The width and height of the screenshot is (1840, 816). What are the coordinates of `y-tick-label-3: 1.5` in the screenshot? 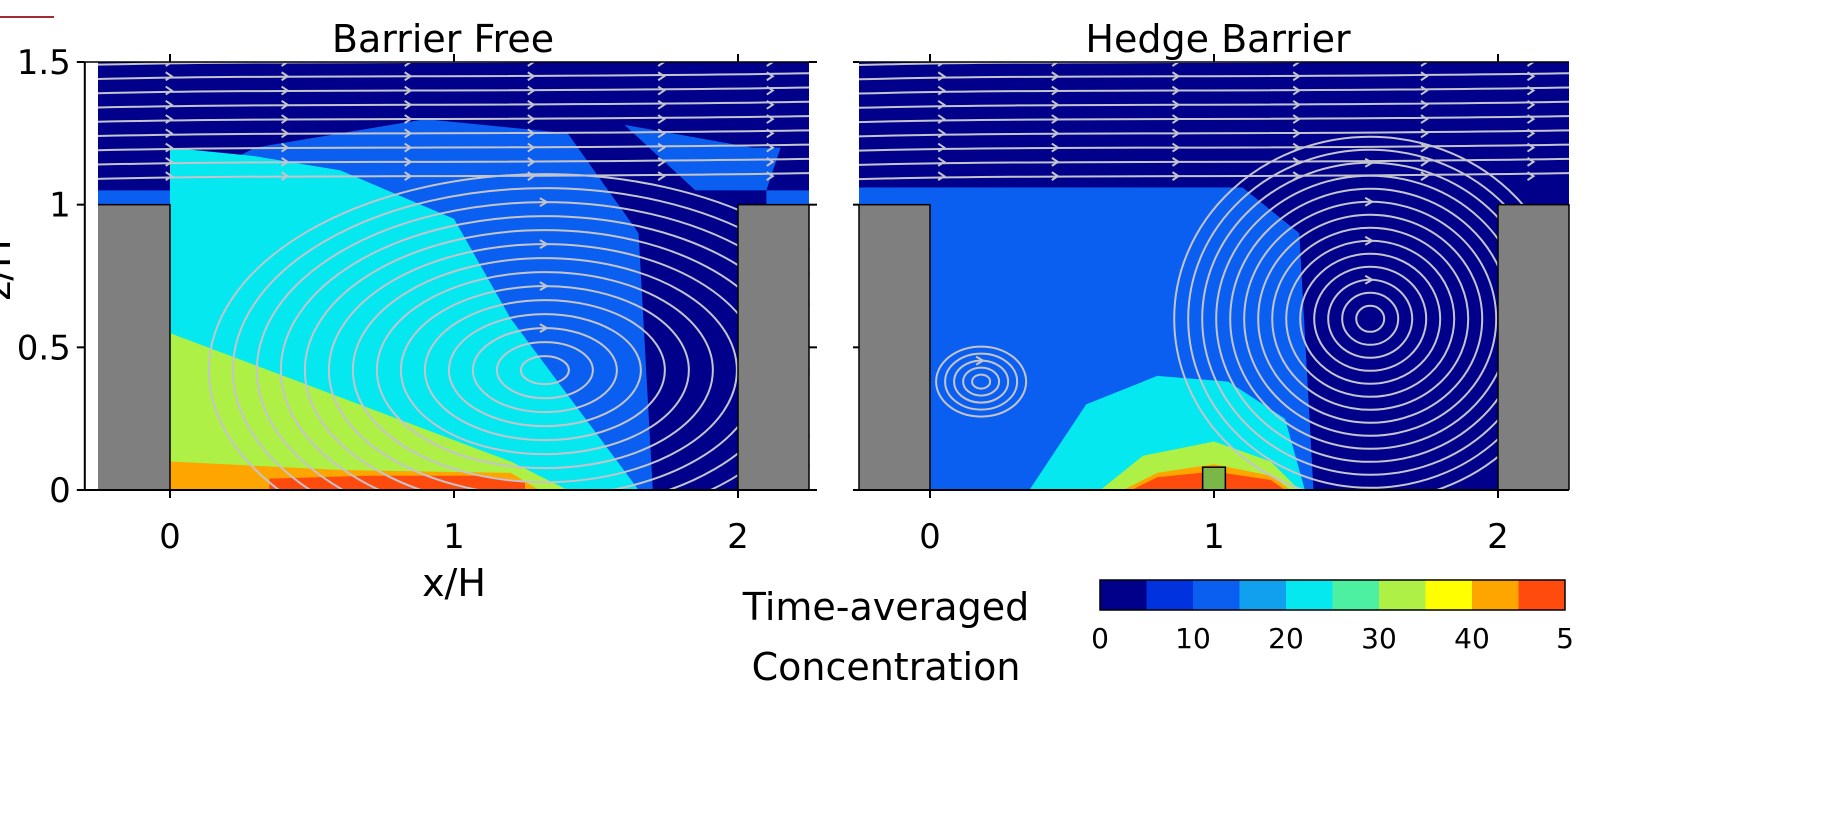 It's located at (44, 63).